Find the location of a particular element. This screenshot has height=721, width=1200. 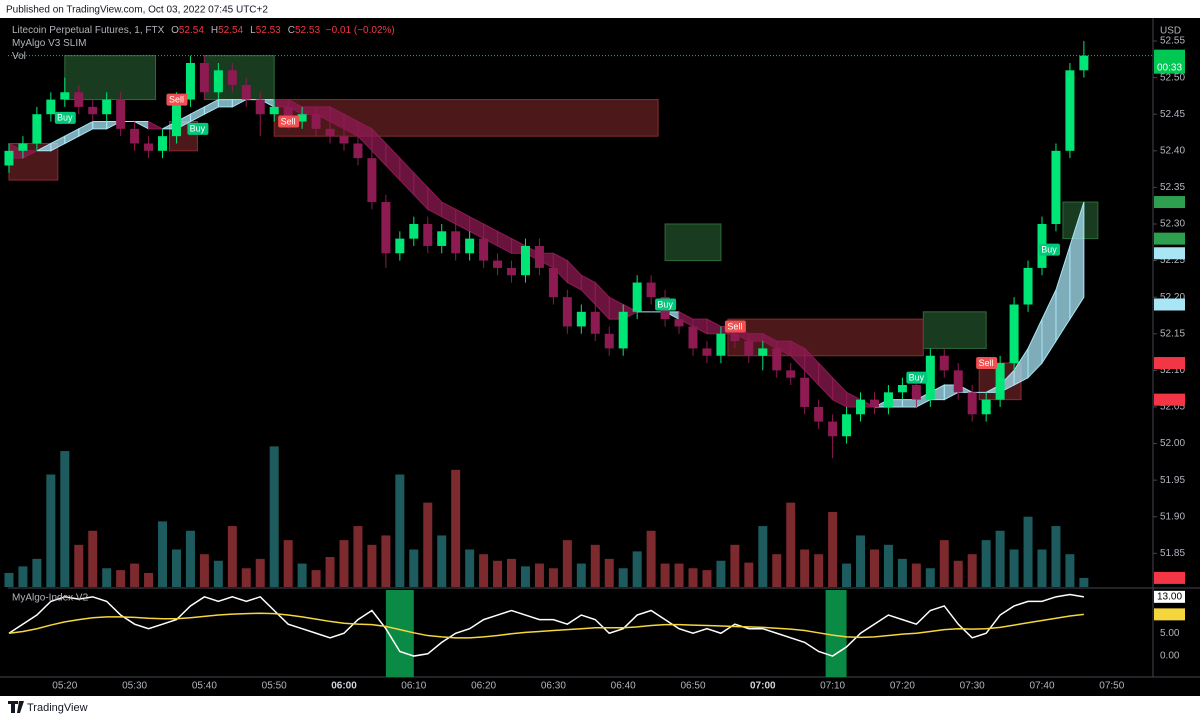

x-tick-label: 06:20 is located at coordinates (483, 686).